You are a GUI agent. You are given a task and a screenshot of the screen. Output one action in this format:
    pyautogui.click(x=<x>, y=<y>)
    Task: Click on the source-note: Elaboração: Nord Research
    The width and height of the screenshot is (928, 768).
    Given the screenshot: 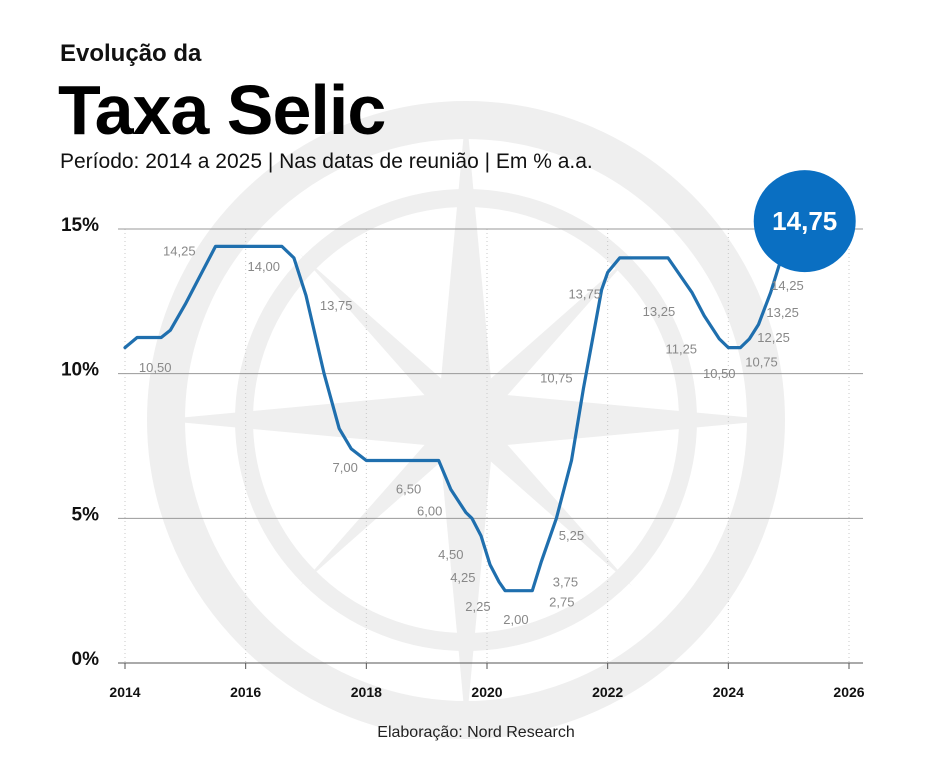 What is the action you would take?
    pyautogui.click(x=476, y=732)
    